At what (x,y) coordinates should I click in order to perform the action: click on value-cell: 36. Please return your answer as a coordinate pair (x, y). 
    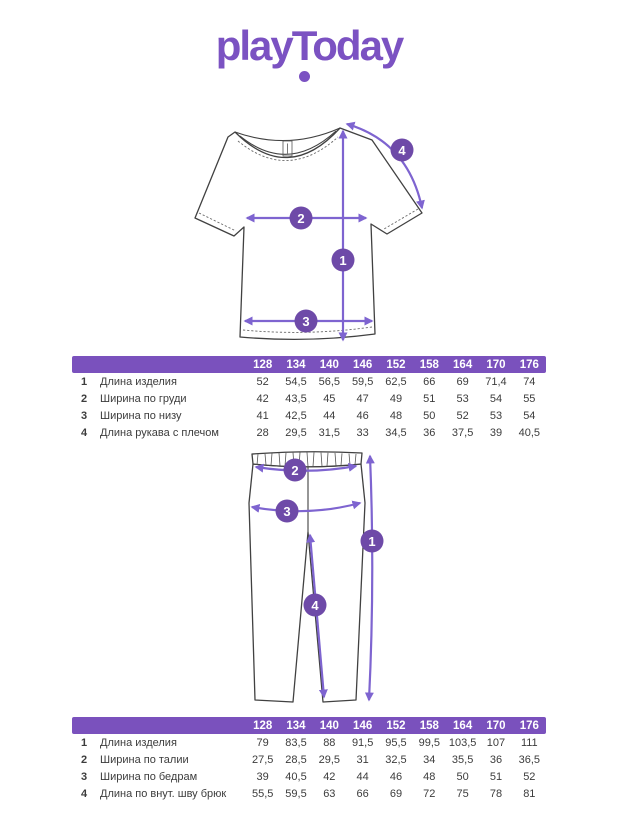
    Looking at the image, I should click on (496, 759).